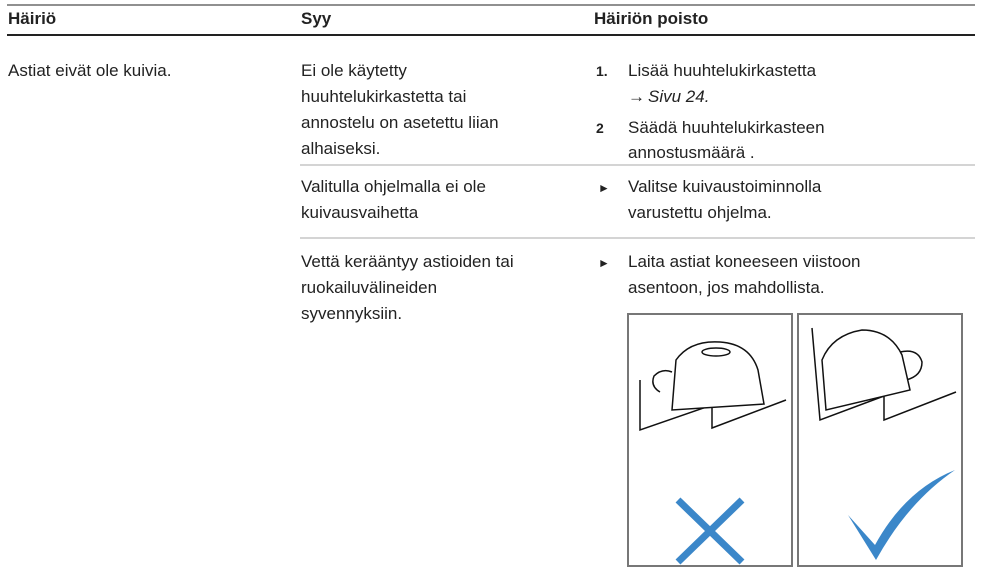  I want to click on remedy: annostusmäärä ., so click(691, 152).